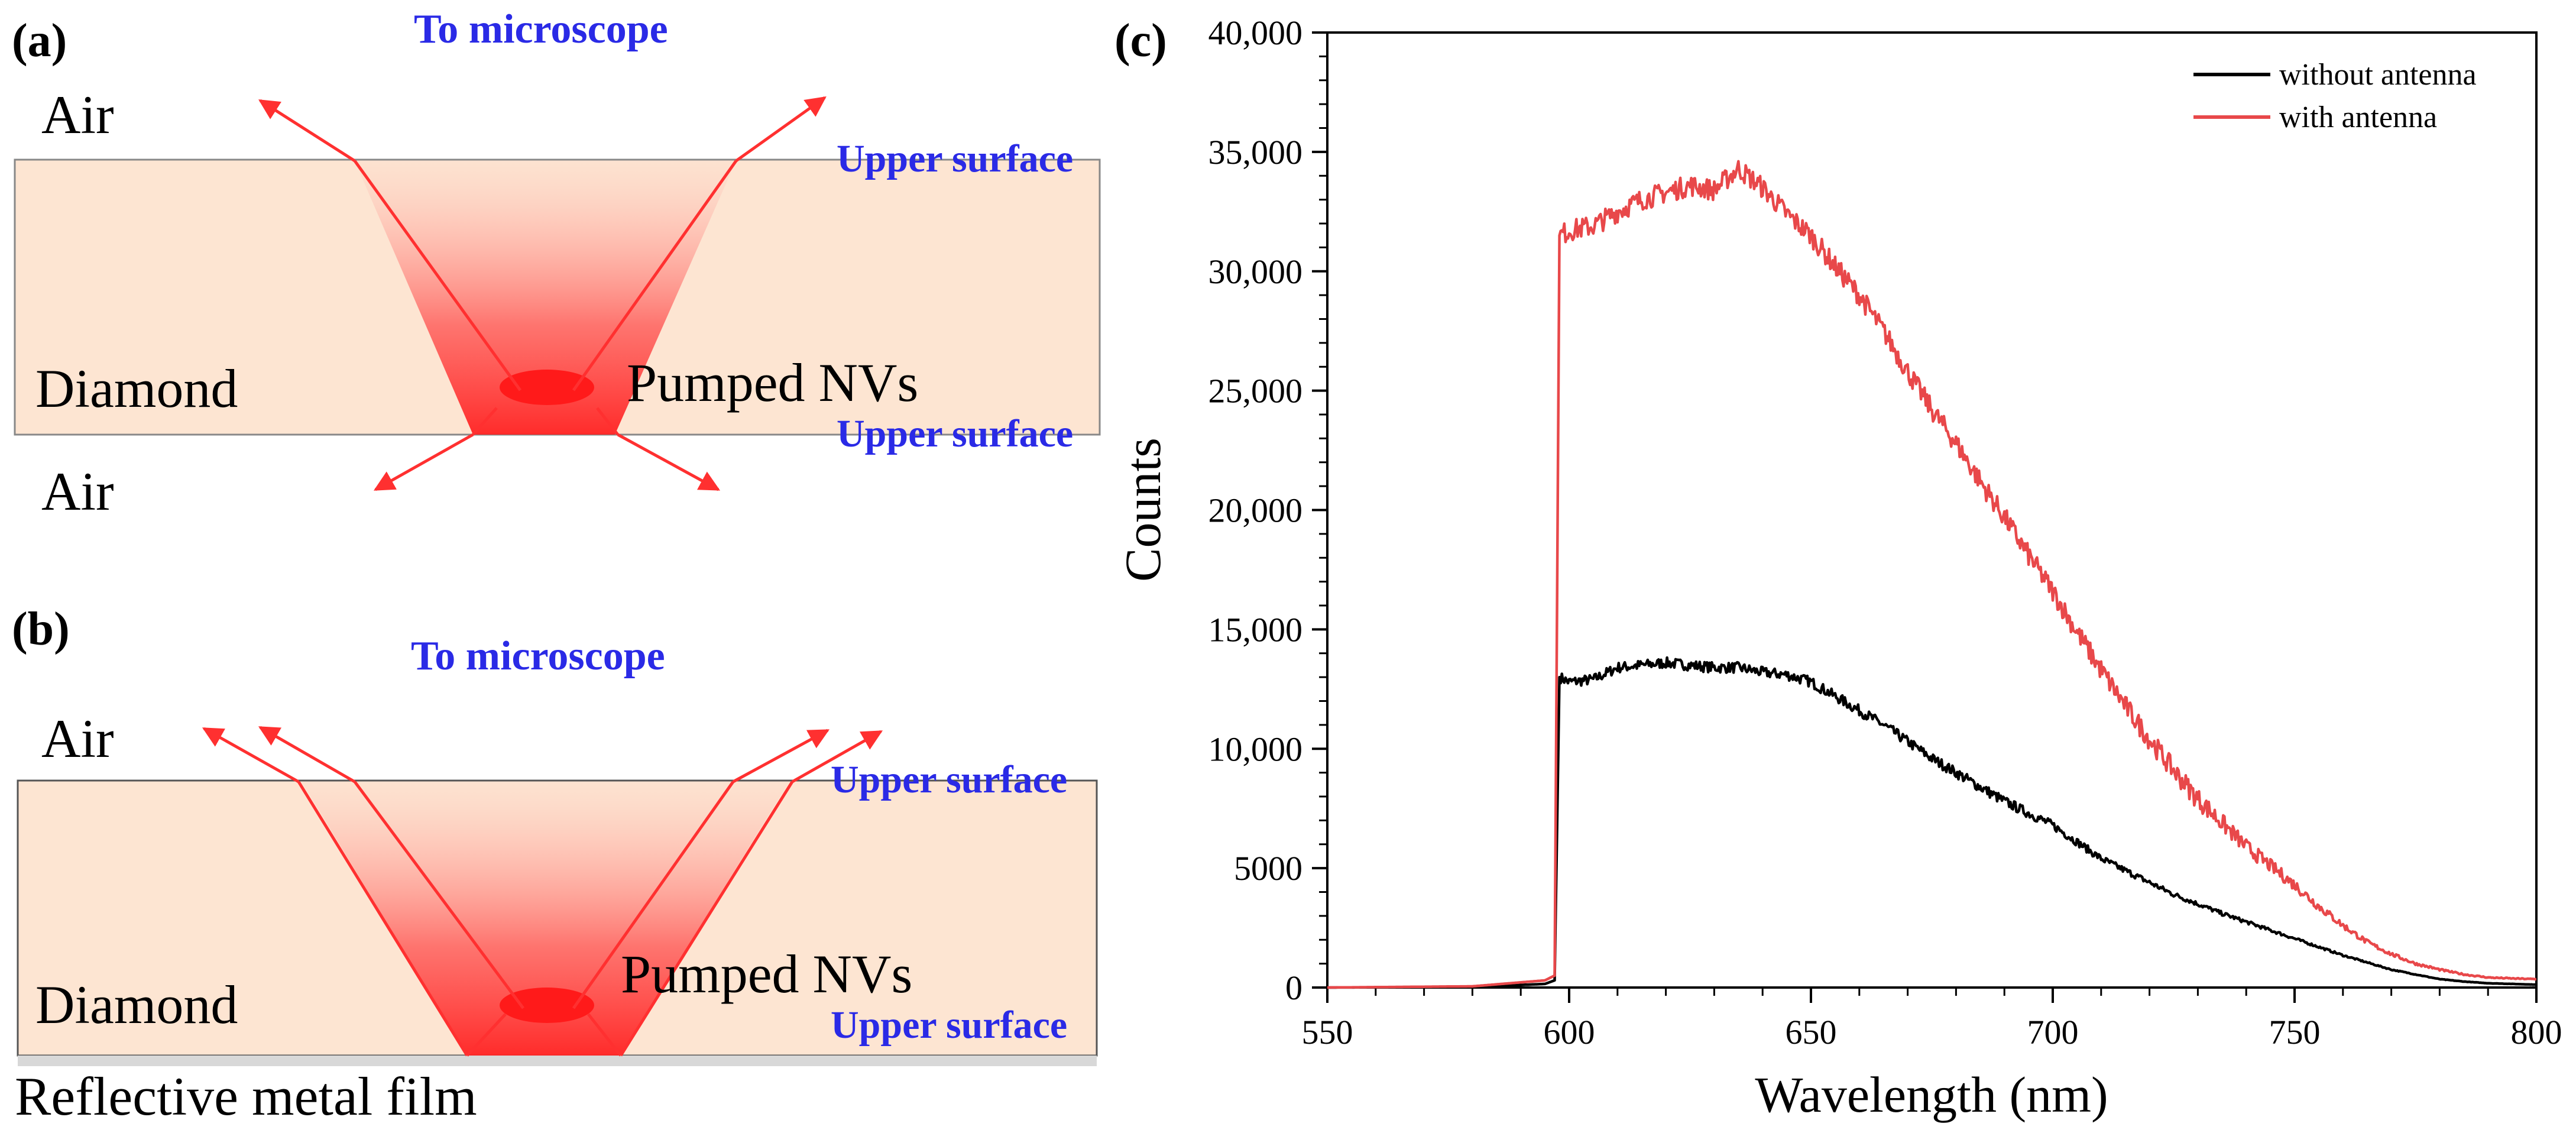 The height and width of the screenshot is (1146, 2576). I want to click on y-tick-label: 0, so click(1293, 988).